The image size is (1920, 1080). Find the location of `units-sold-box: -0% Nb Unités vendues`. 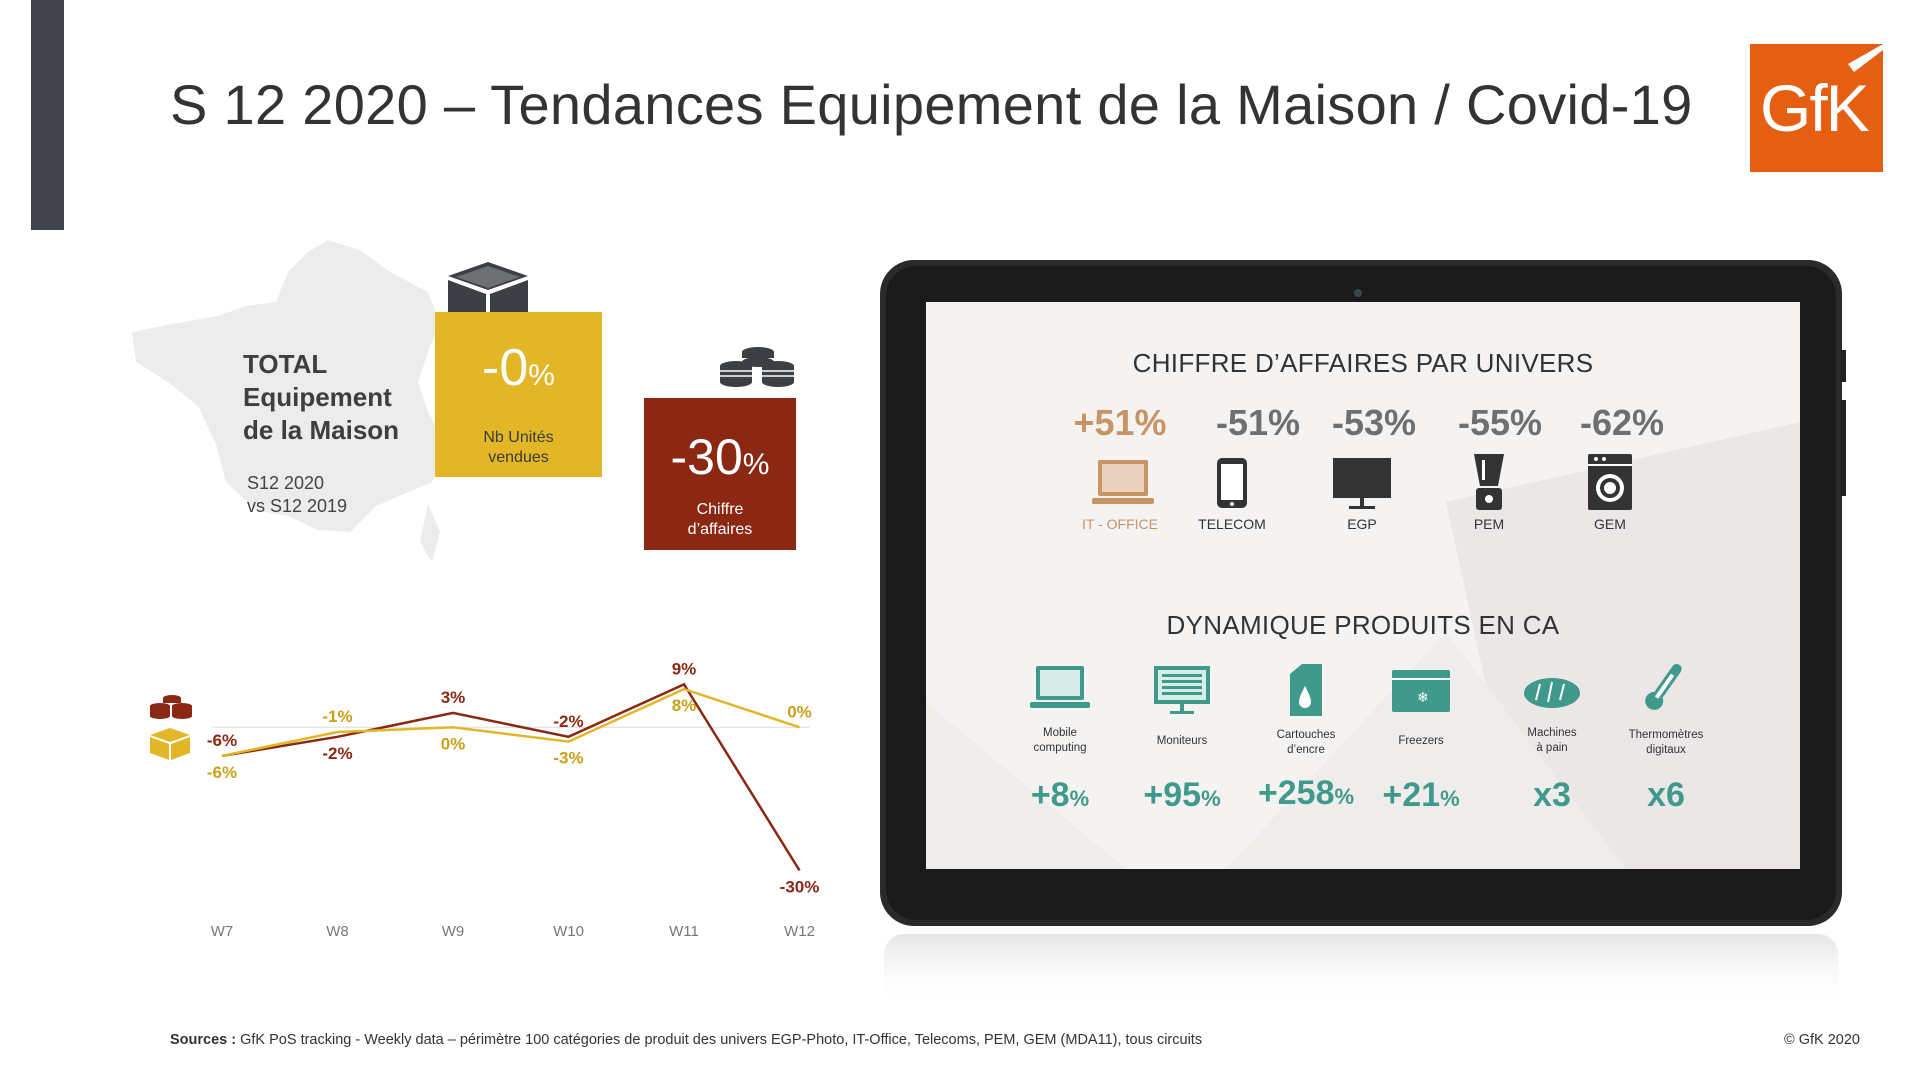

units-sold-box: -0% Nb Unités vendues is located at coordinates (518, 394).